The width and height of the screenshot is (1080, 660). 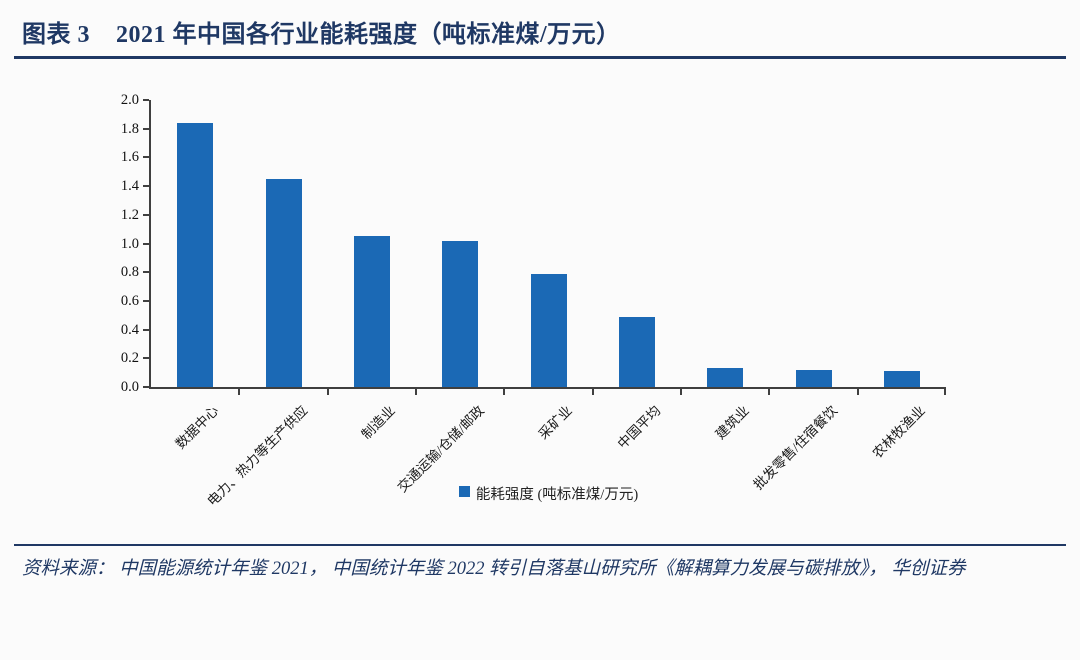 What do you see at coordinates (795, 447) in the screenshot?
I see `x-tick-label: 批发零售/住宿餐饮` at bounding box center [795, 447].